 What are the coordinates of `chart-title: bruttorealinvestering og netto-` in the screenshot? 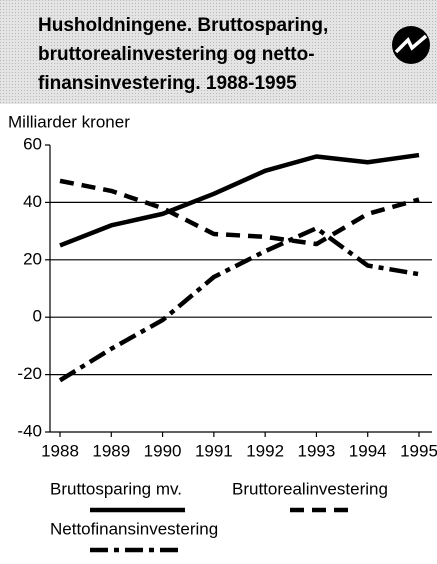 It's located at (176, 54).